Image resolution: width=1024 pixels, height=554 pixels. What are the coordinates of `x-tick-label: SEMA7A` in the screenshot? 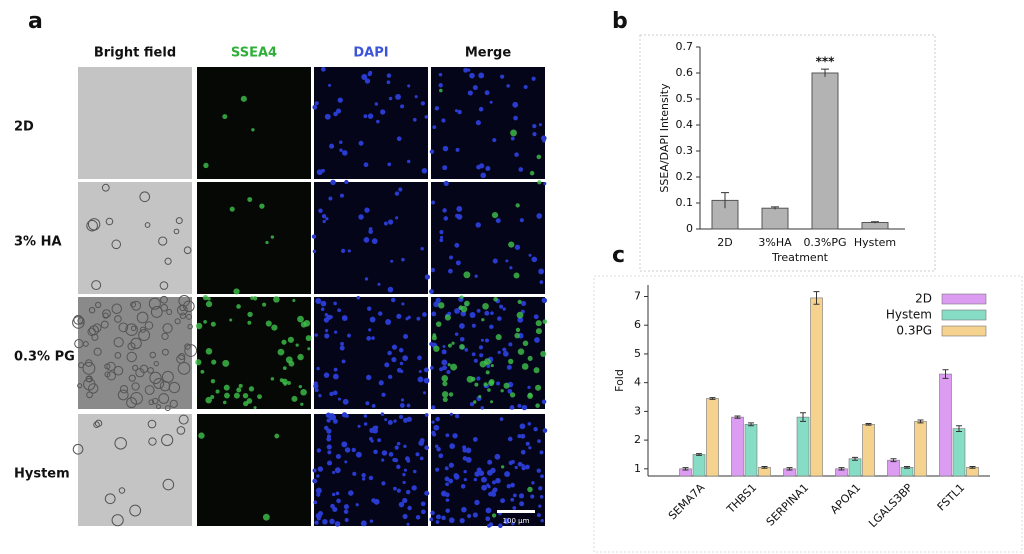 It's located at (687, 502).